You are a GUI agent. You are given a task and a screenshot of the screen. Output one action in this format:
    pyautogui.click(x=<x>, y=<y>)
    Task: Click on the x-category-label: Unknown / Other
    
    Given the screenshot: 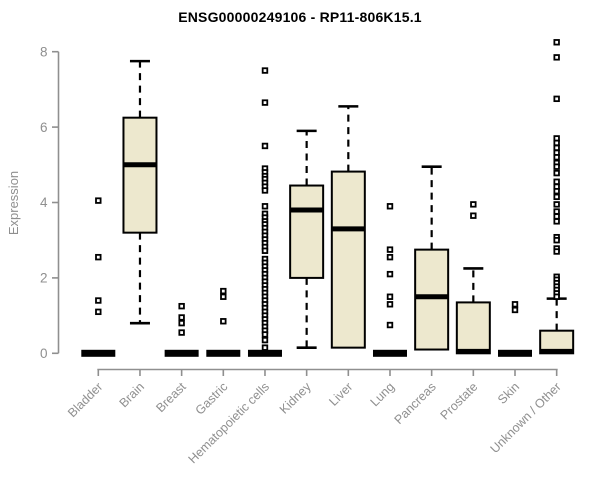 What is the action you would take?
    pyautogui.click(x=526, y=418)
    